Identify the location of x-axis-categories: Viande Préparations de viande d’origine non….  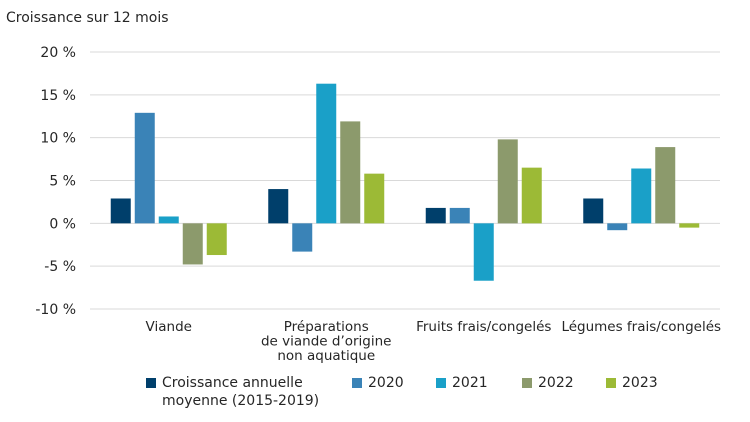
(434, 341).